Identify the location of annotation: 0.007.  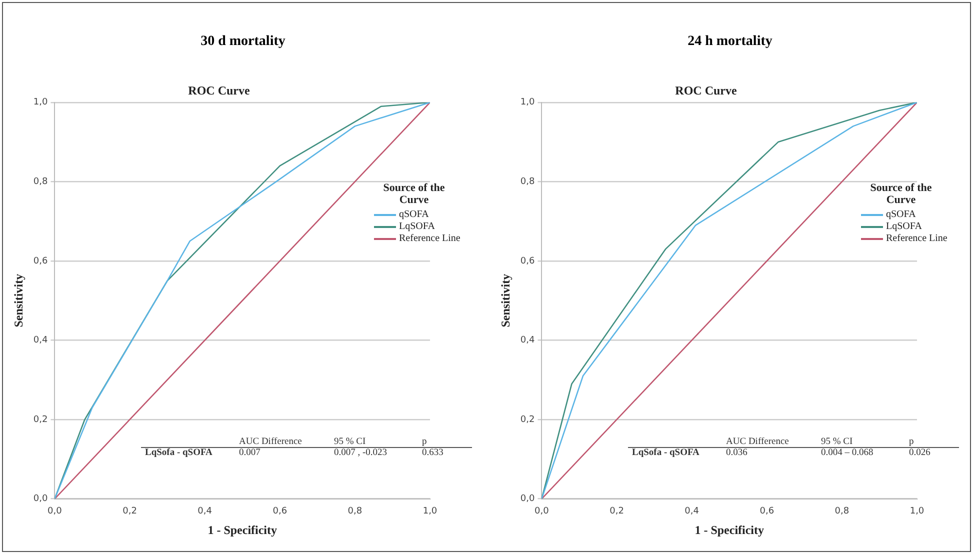
(250, 453).